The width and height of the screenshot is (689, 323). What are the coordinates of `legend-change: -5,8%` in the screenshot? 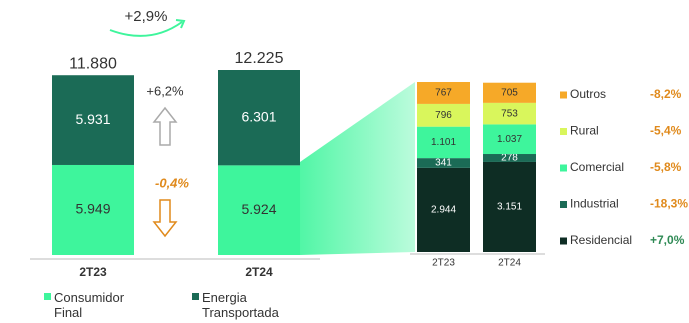 It's located at (666, 167).